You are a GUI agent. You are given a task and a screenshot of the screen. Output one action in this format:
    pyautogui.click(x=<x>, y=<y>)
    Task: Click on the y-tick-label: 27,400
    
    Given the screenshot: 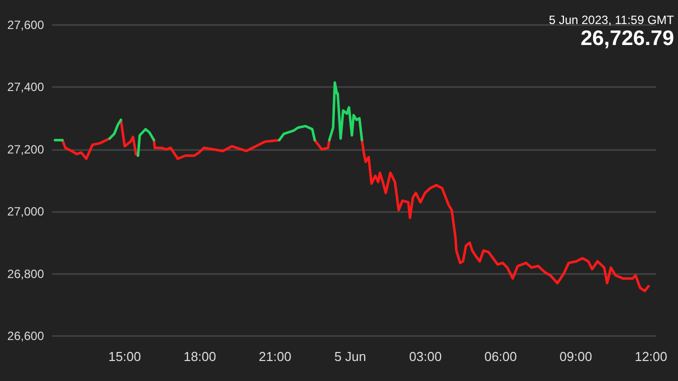 What is the action you would take?
    pyautogui.click(x=25, y=87)
    